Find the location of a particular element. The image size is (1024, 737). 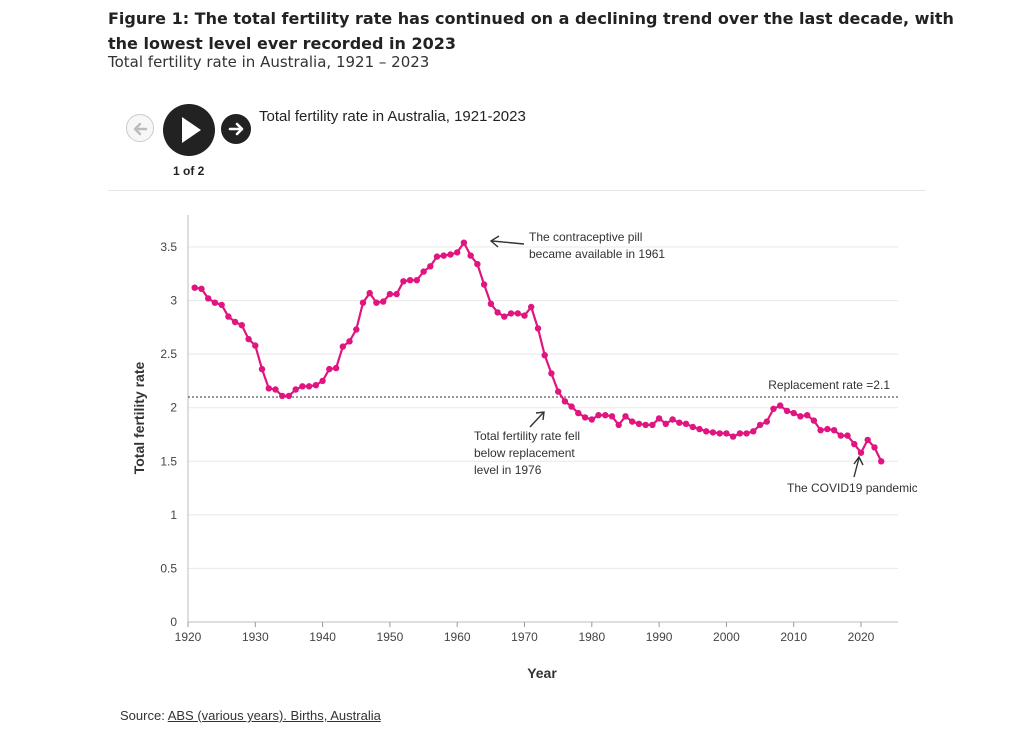

x-tick-label: 1930 is located at coordinates (255, 637).